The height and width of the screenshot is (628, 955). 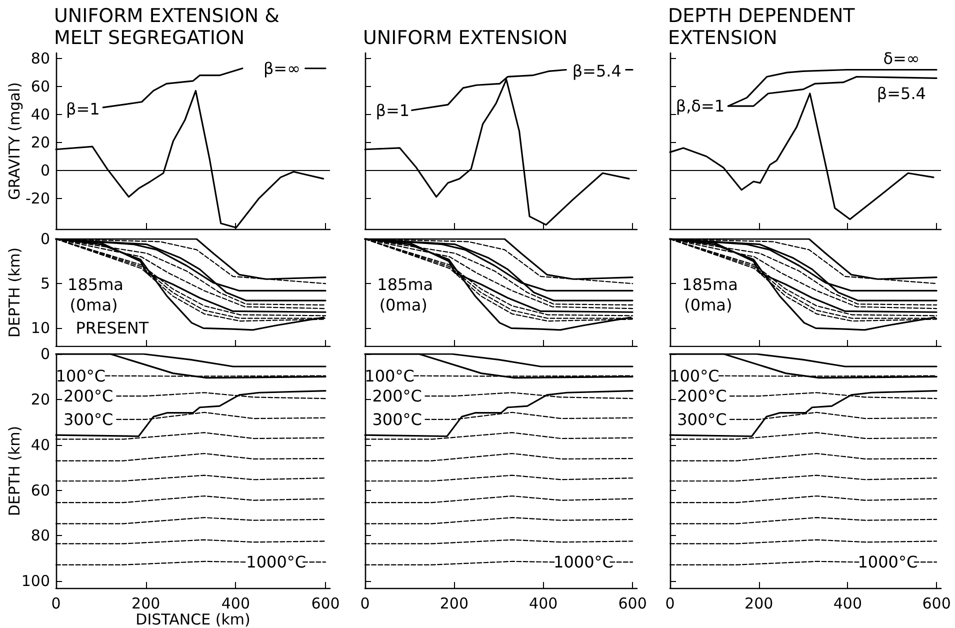 I want to click on y-tick-label: 10, so click(x=40, y=328).